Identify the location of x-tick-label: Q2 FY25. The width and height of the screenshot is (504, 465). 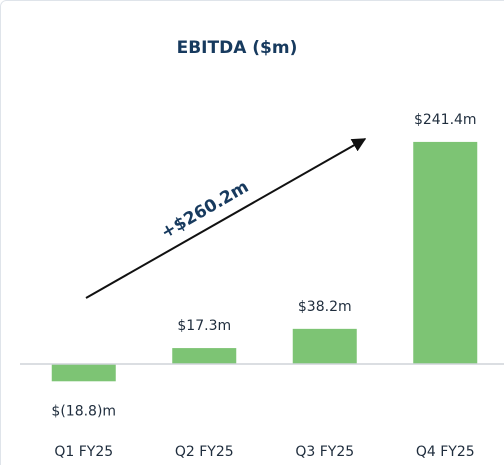
(204, 452).